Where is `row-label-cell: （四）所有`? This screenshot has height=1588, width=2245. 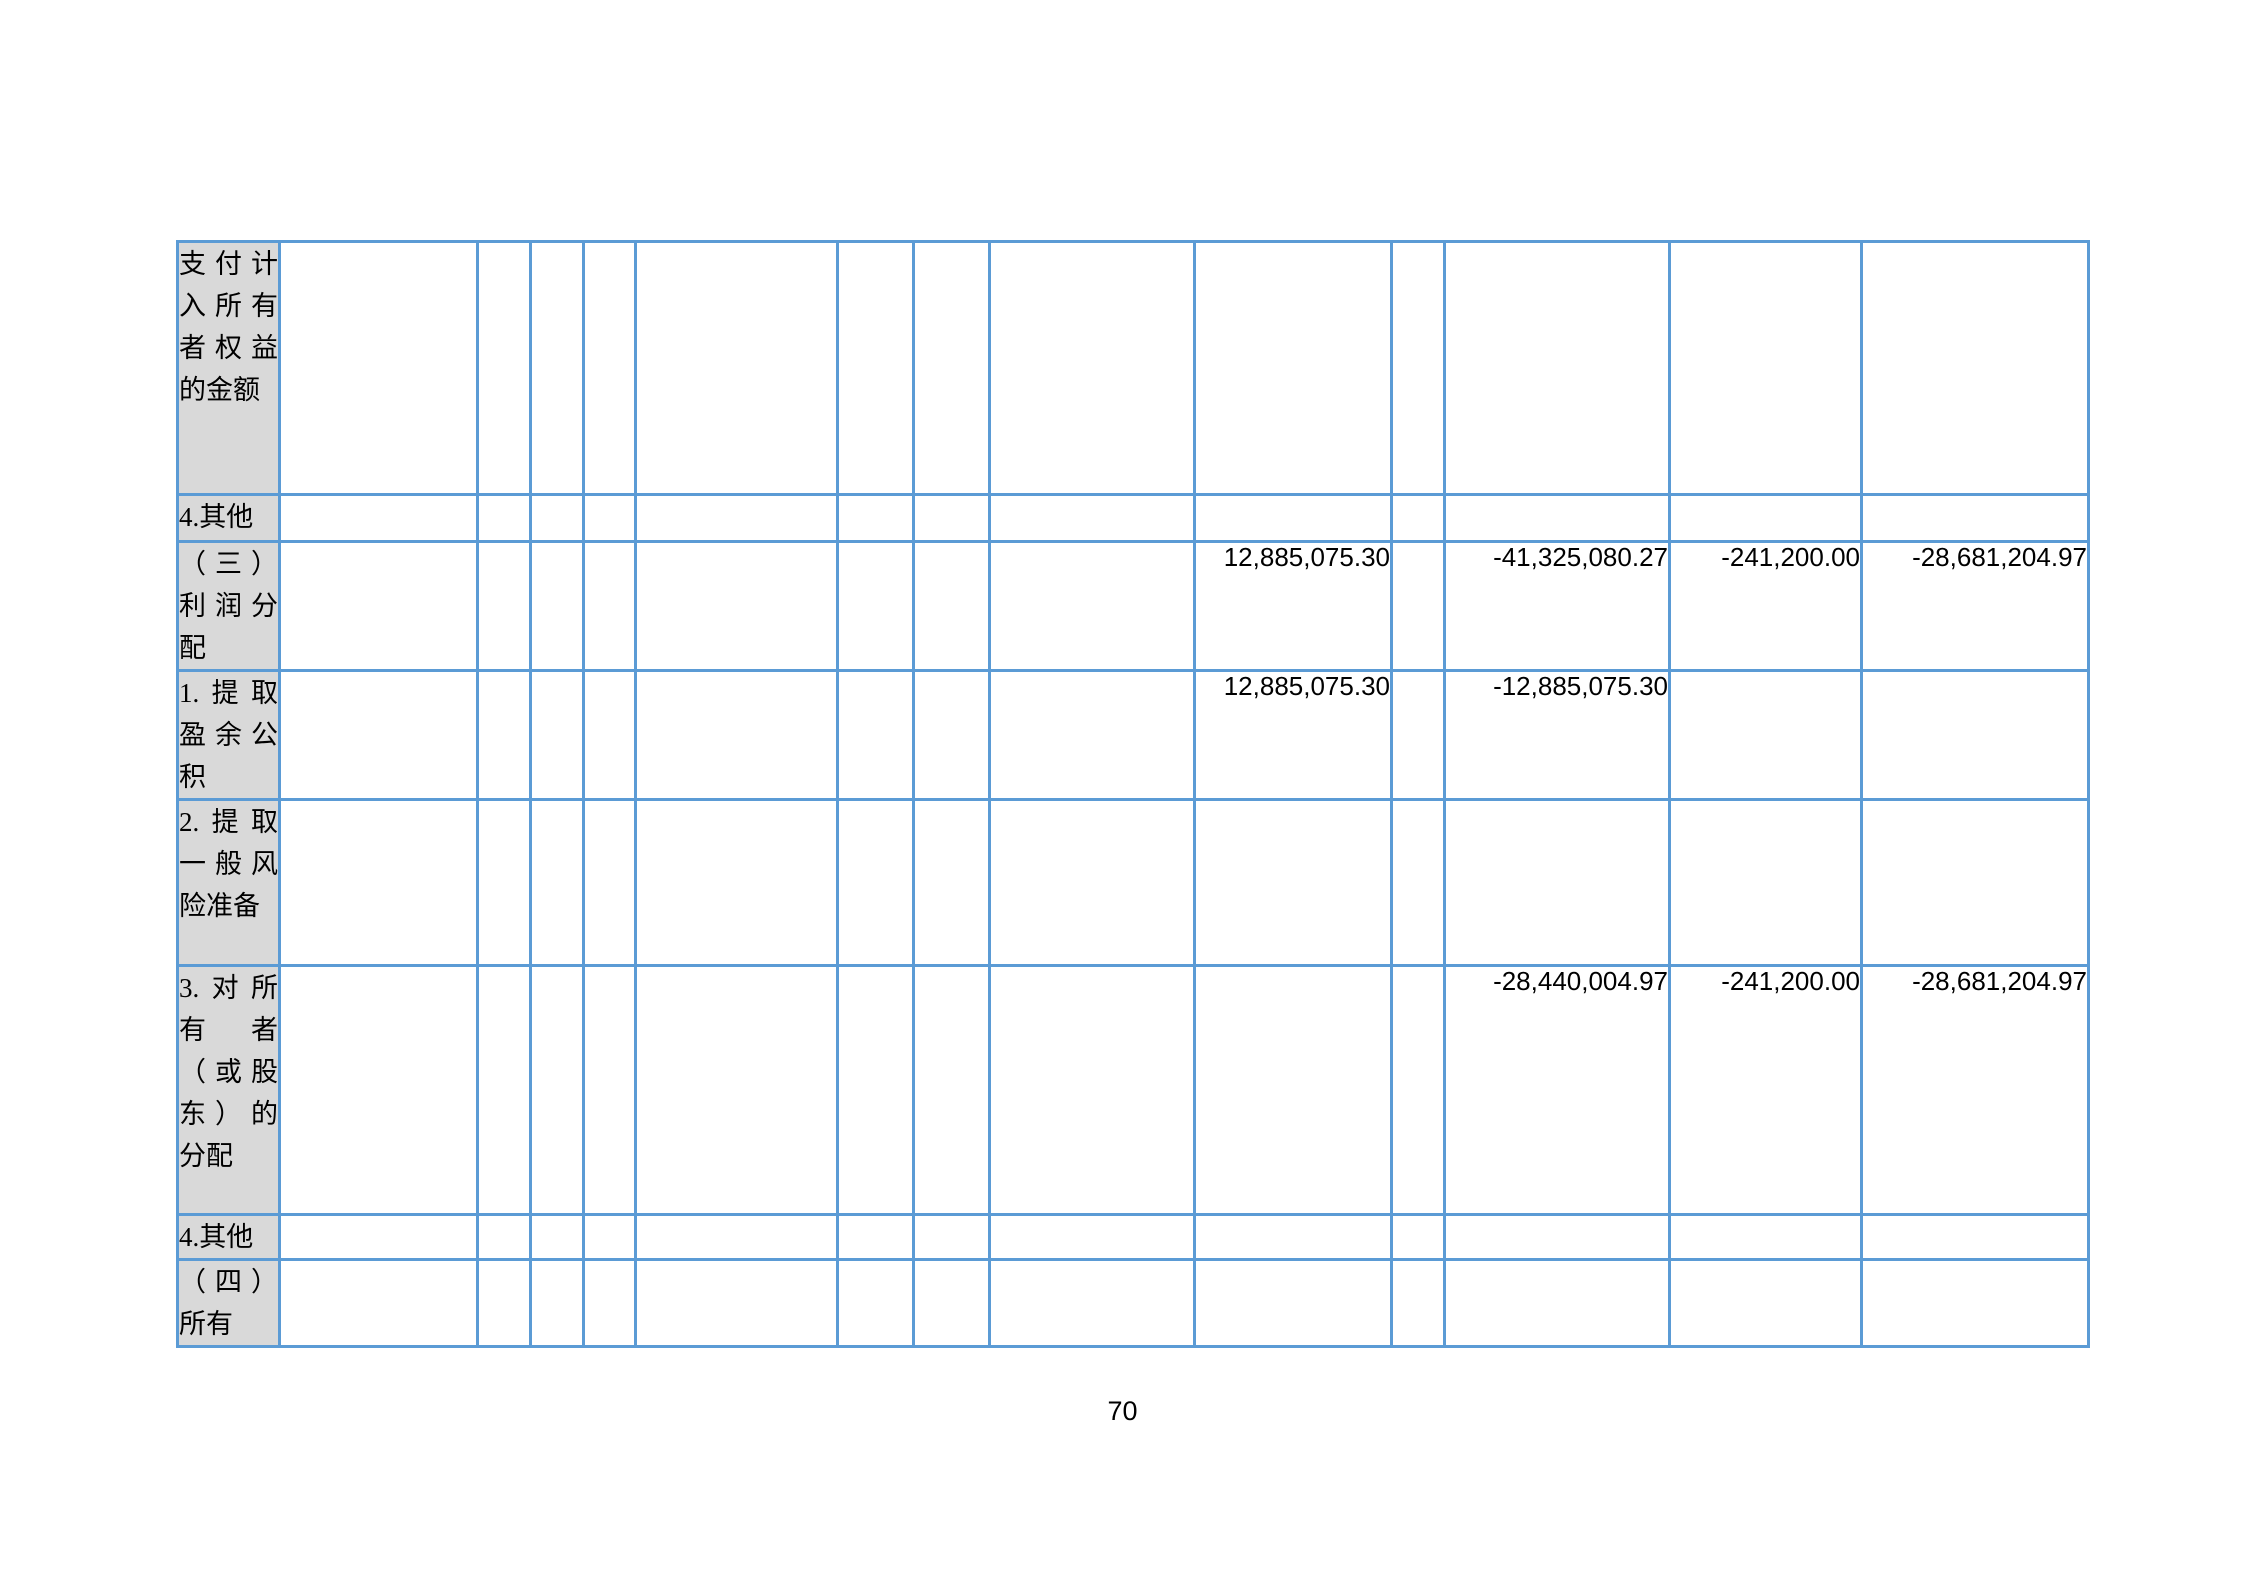
row-label-cell: （四）所有 is located at coordinates (228, 1303).